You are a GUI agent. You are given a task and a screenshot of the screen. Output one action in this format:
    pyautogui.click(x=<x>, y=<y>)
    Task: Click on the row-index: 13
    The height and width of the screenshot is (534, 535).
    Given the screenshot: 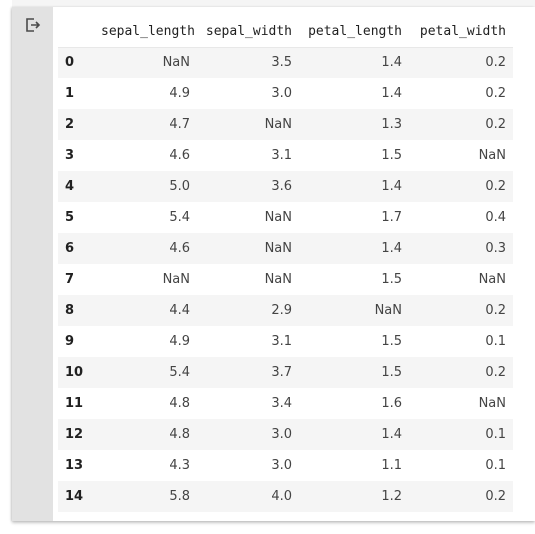 What is the action you would take?
    pyautogui.click(x=74, y=465)
    